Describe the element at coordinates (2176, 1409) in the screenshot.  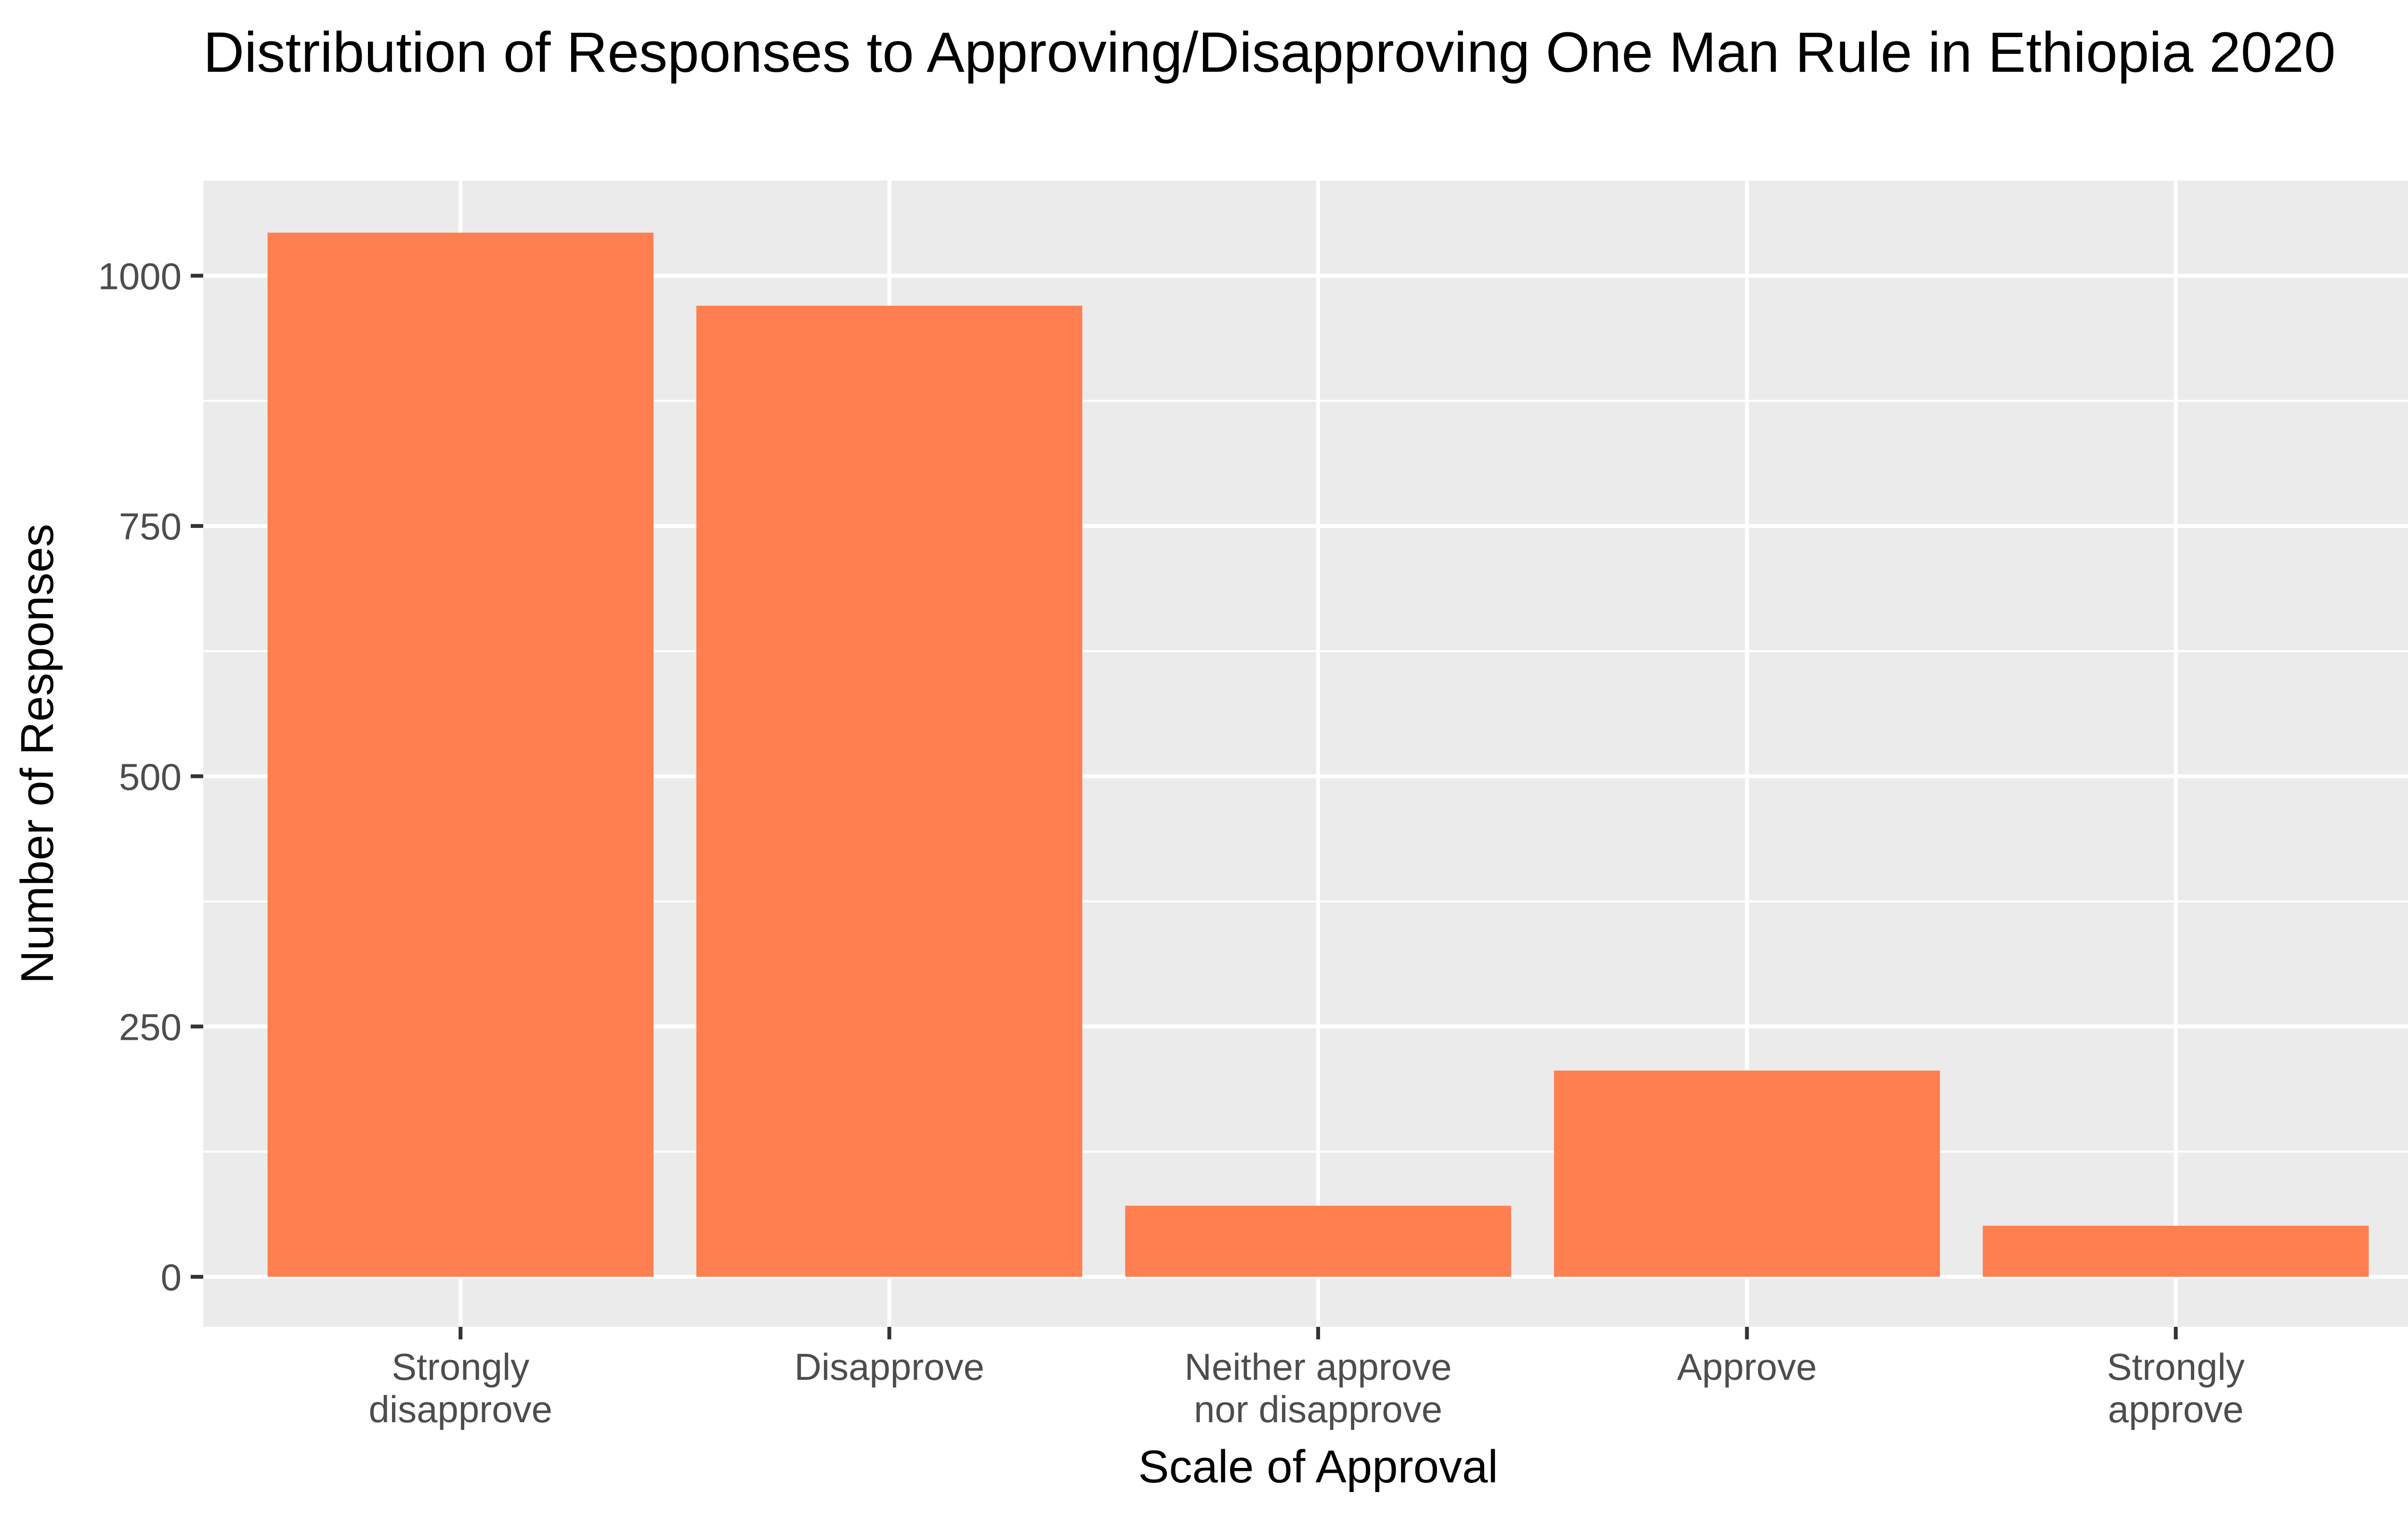
I see `x-tick-label-line: approve` at that location.